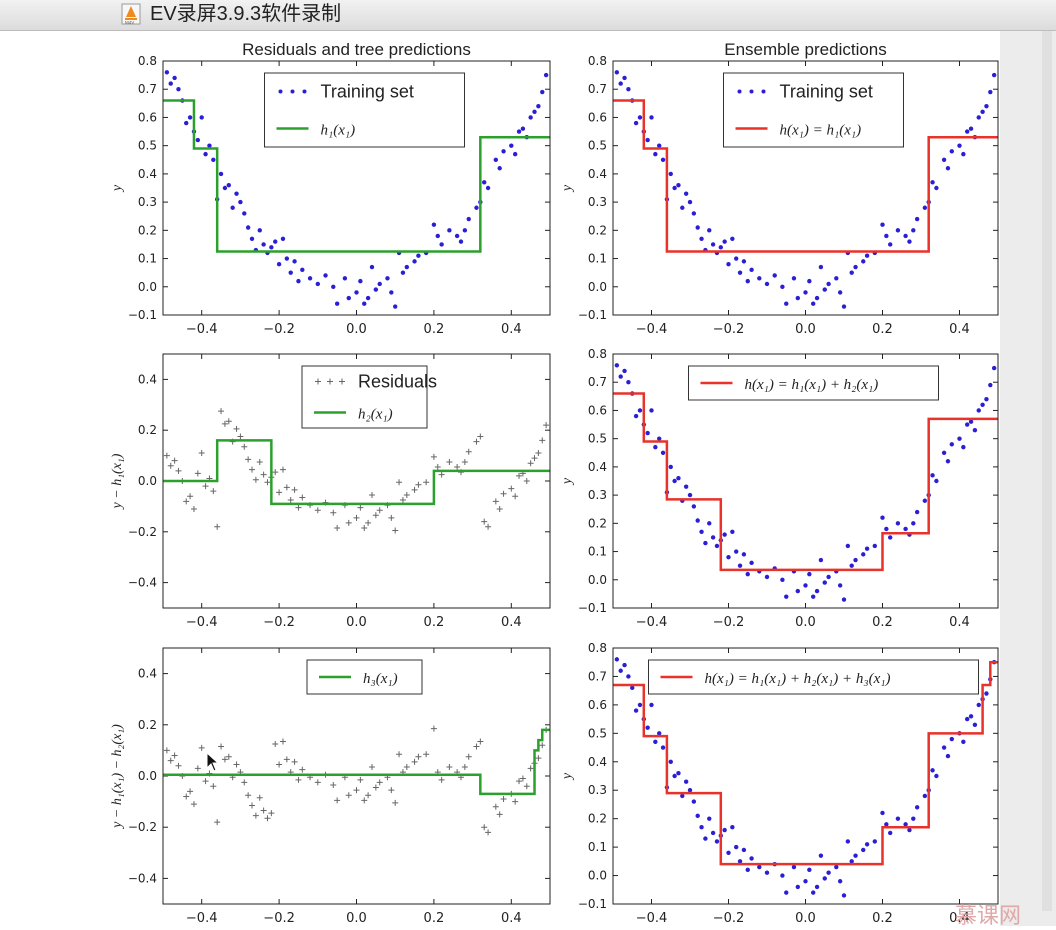 The image size is (1056, 930). I want to click on scrollbar-thumb, so click(1047, 471).